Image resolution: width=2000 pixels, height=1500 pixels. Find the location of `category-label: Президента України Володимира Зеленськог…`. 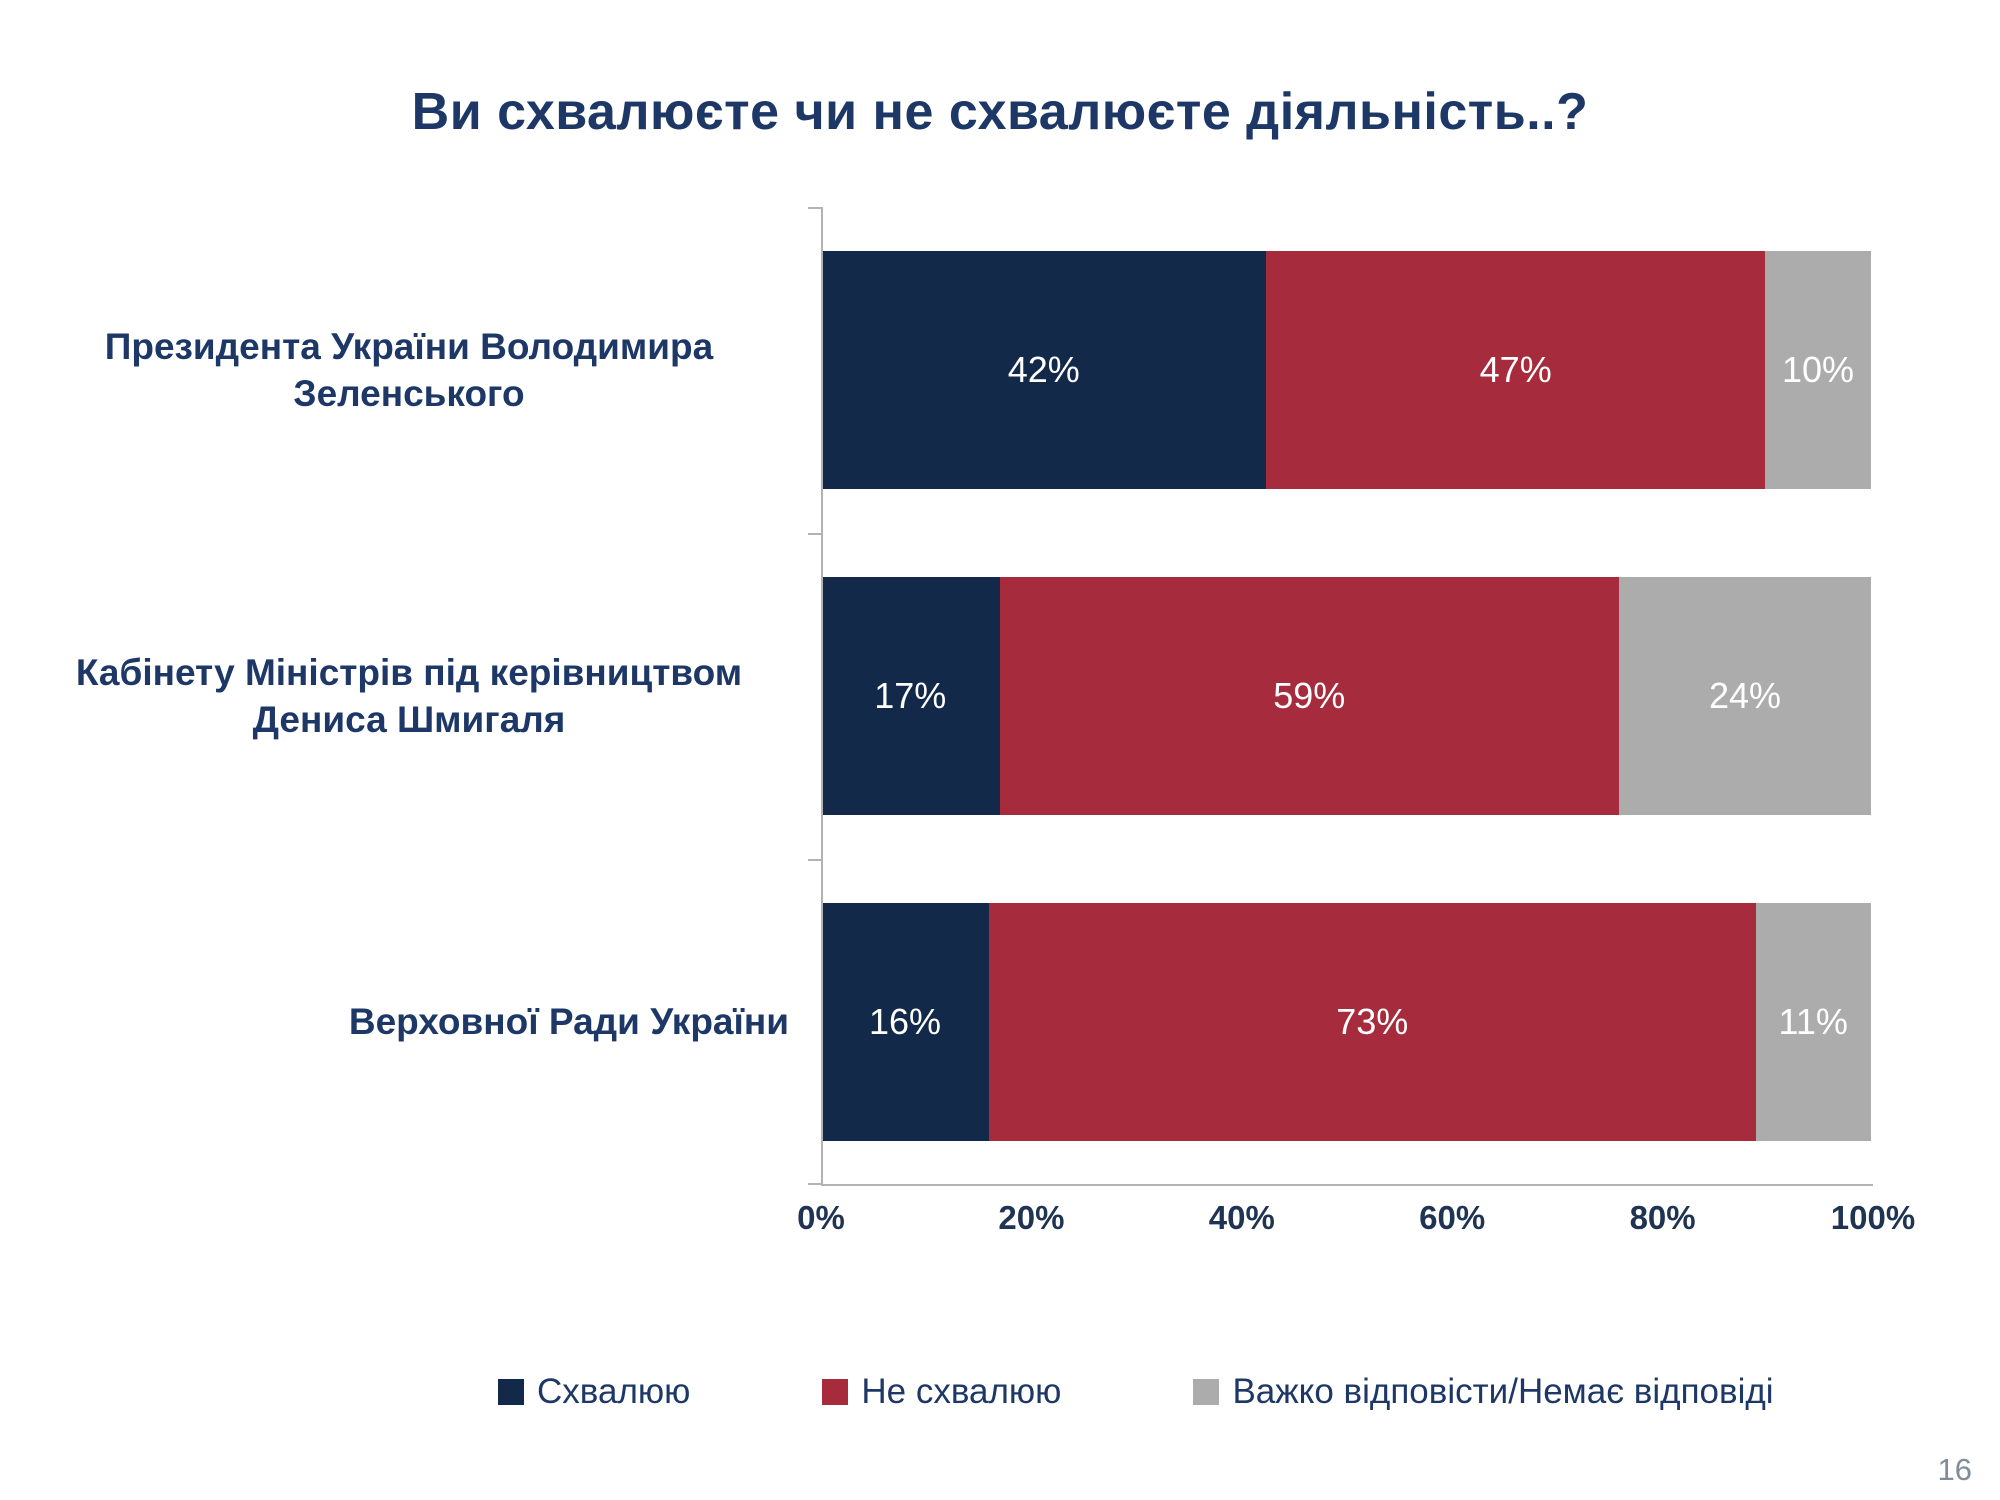

category-label: Президента України Володимира Зеленськог… is located at coordinates (410, 370).